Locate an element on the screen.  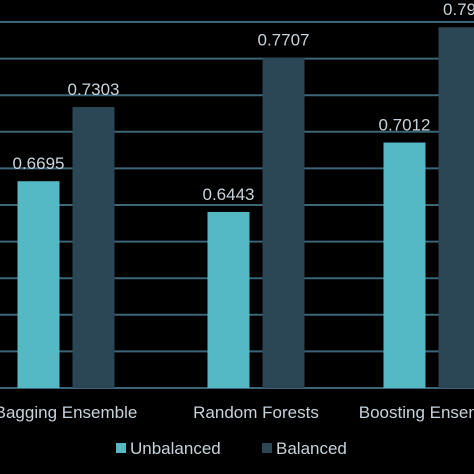
category-label: Bagging Ensemble is located at coordinates (68, 412).